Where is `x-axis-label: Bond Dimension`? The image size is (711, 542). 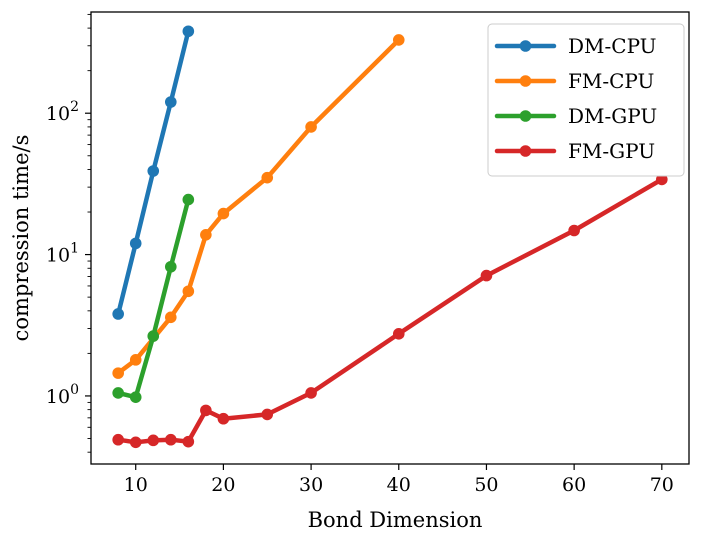 x-axis-label: Bond Dimension is located at coordinates (395, 520).